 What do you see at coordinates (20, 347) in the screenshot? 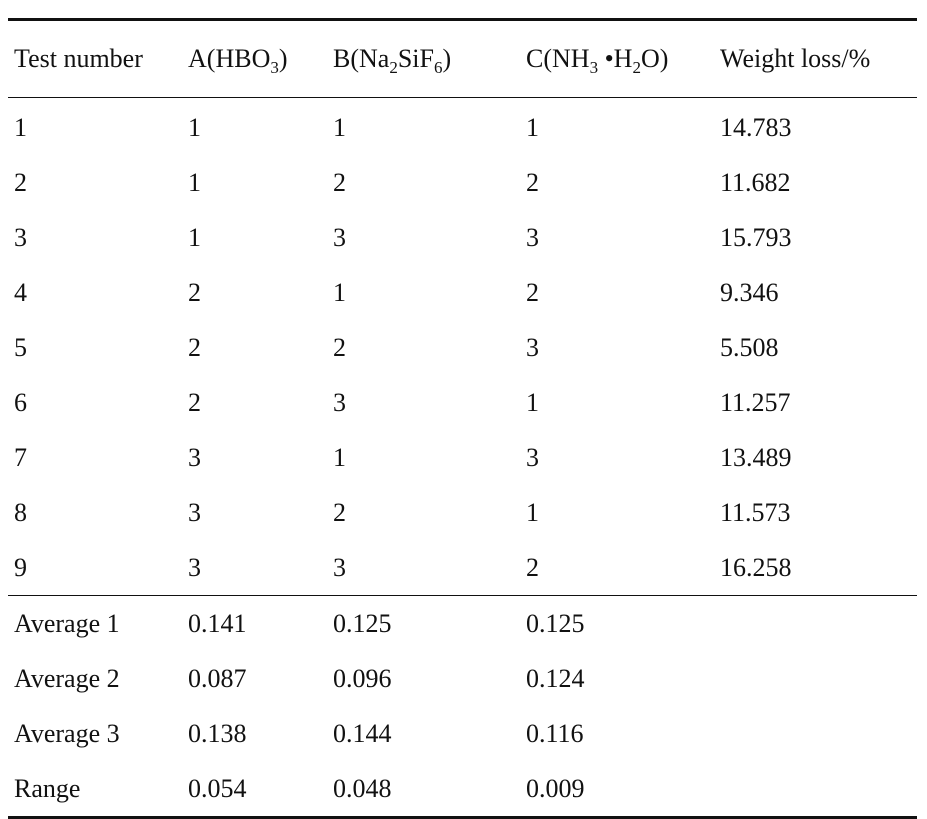
I see `cell-test-number: 5` at bounding box center [20, 347].